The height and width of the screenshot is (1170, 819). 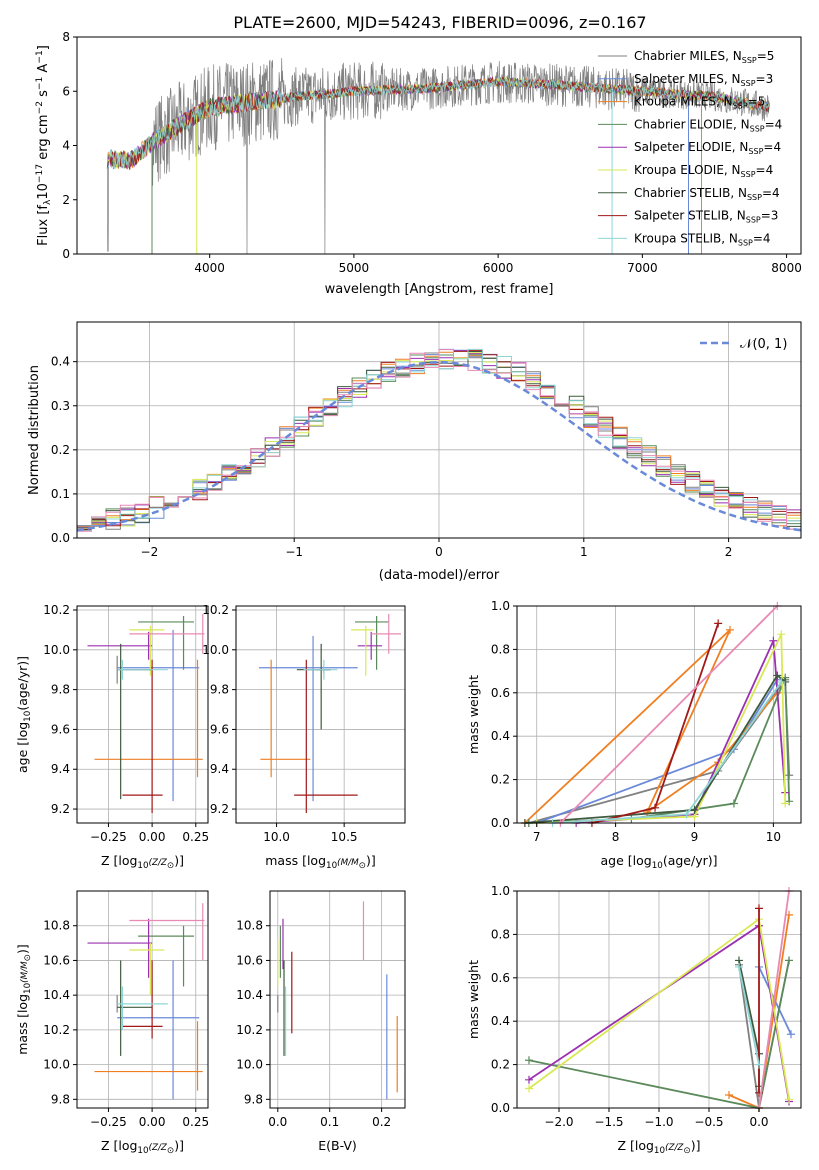 I want to click on normal-reference-curve, so click(x=439, y=446).